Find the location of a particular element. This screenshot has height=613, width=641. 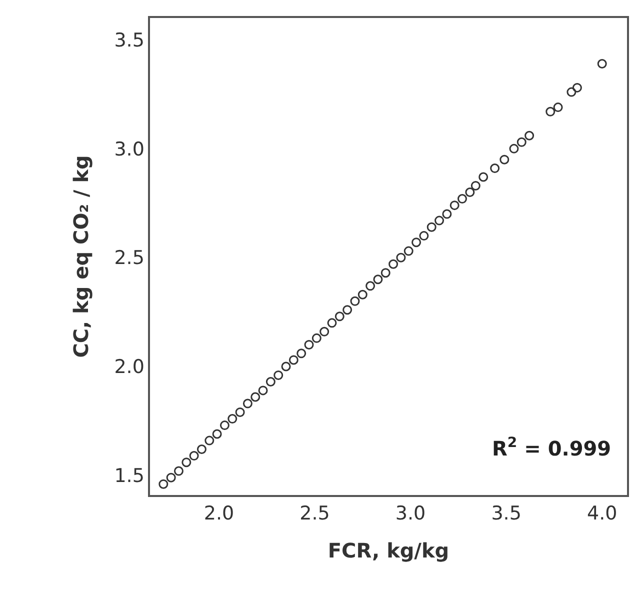

x-tick-label: 2.5 is located at coordinates (315, 513).